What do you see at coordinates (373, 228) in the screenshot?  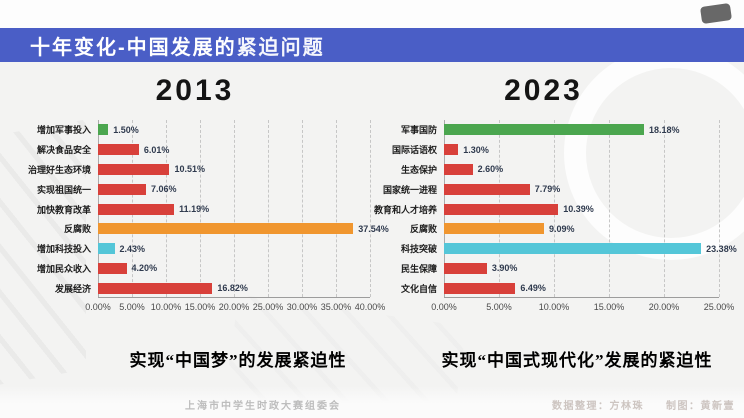 I see `value-label: 37.54%` at bounding box center [373, 228].